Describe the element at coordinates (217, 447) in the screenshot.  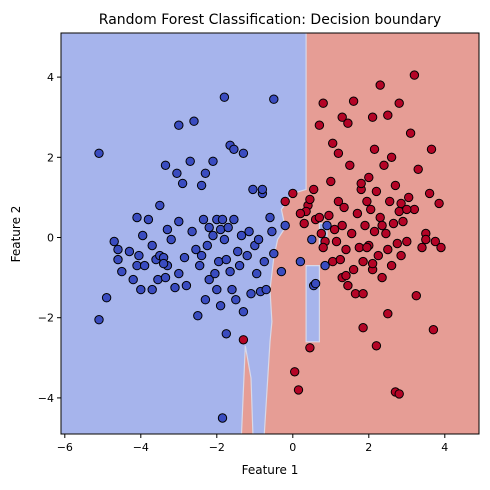
I see `x-tick-label: −2` at that location.